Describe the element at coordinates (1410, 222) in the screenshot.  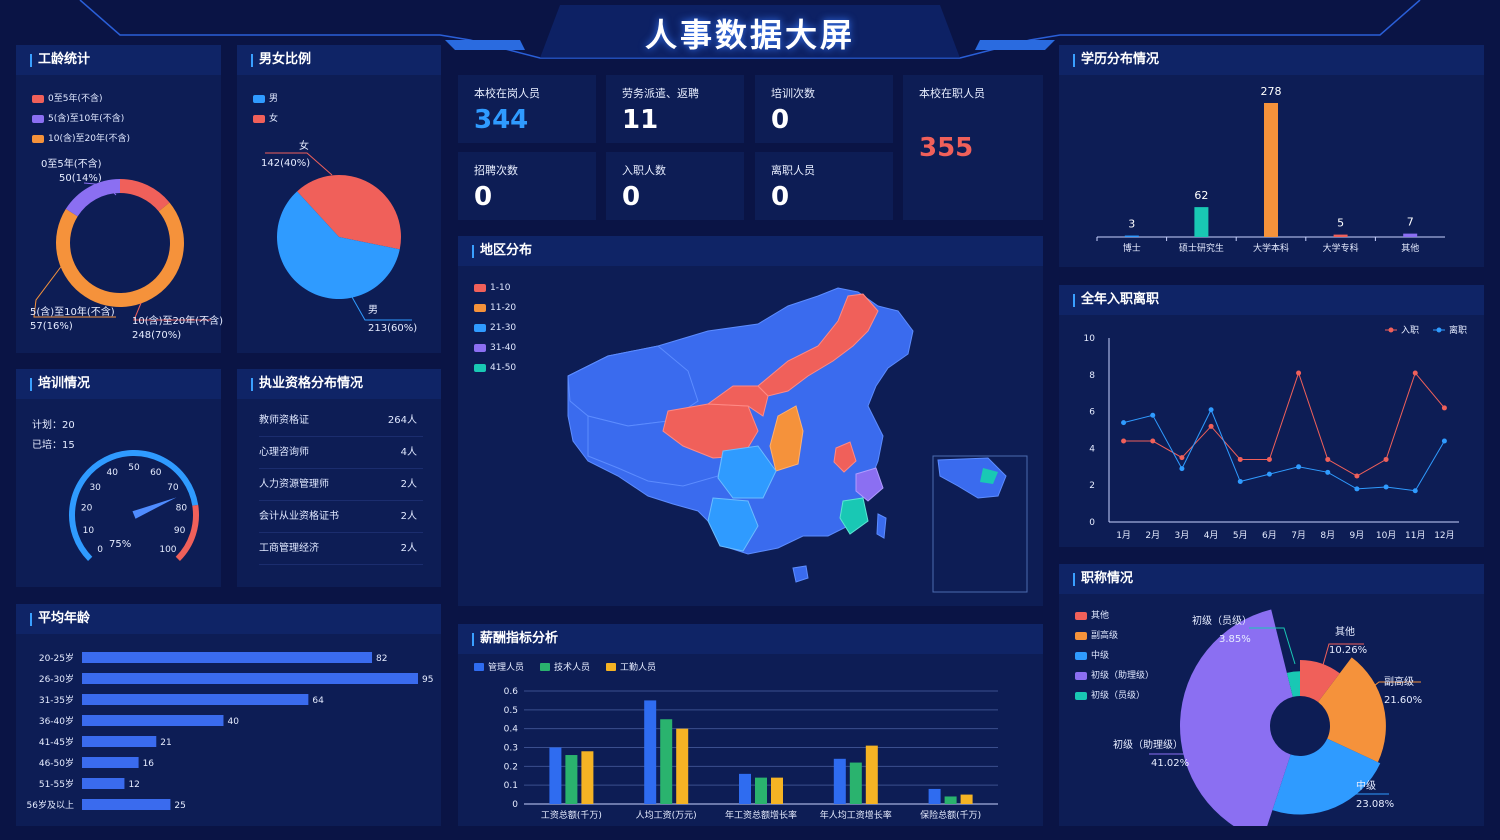
I see `data-label: 7` at that location.